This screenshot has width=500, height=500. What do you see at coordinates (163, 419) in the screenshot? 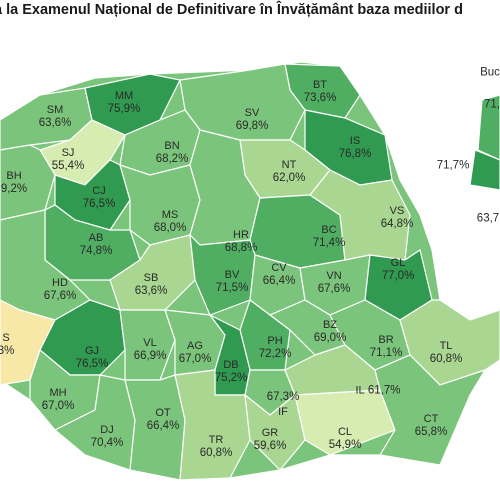
I see `county-label-OT: OT 66,4%` at bounding box center [163, 419].